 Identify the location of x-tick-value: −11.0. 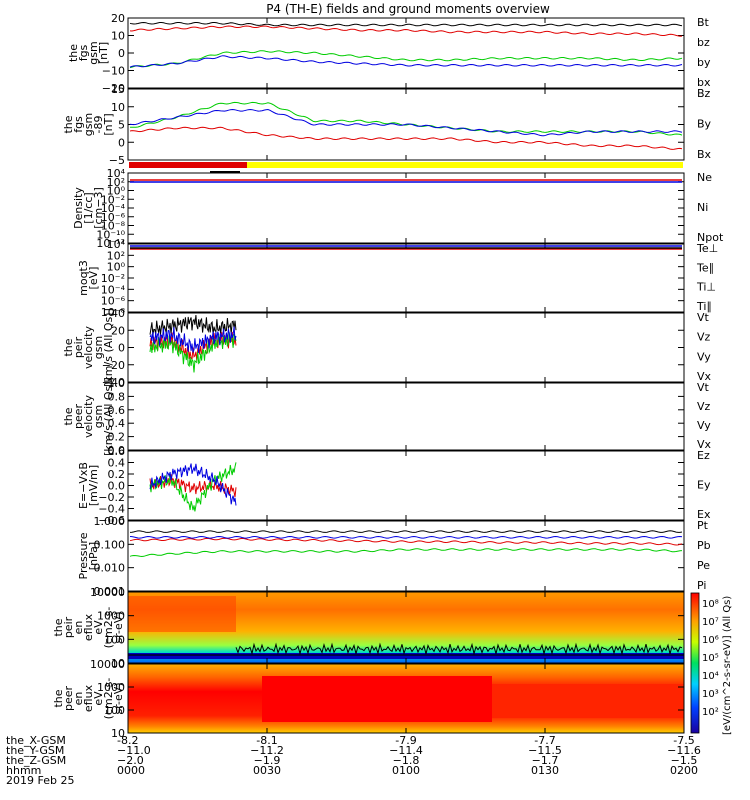
(134, 750).